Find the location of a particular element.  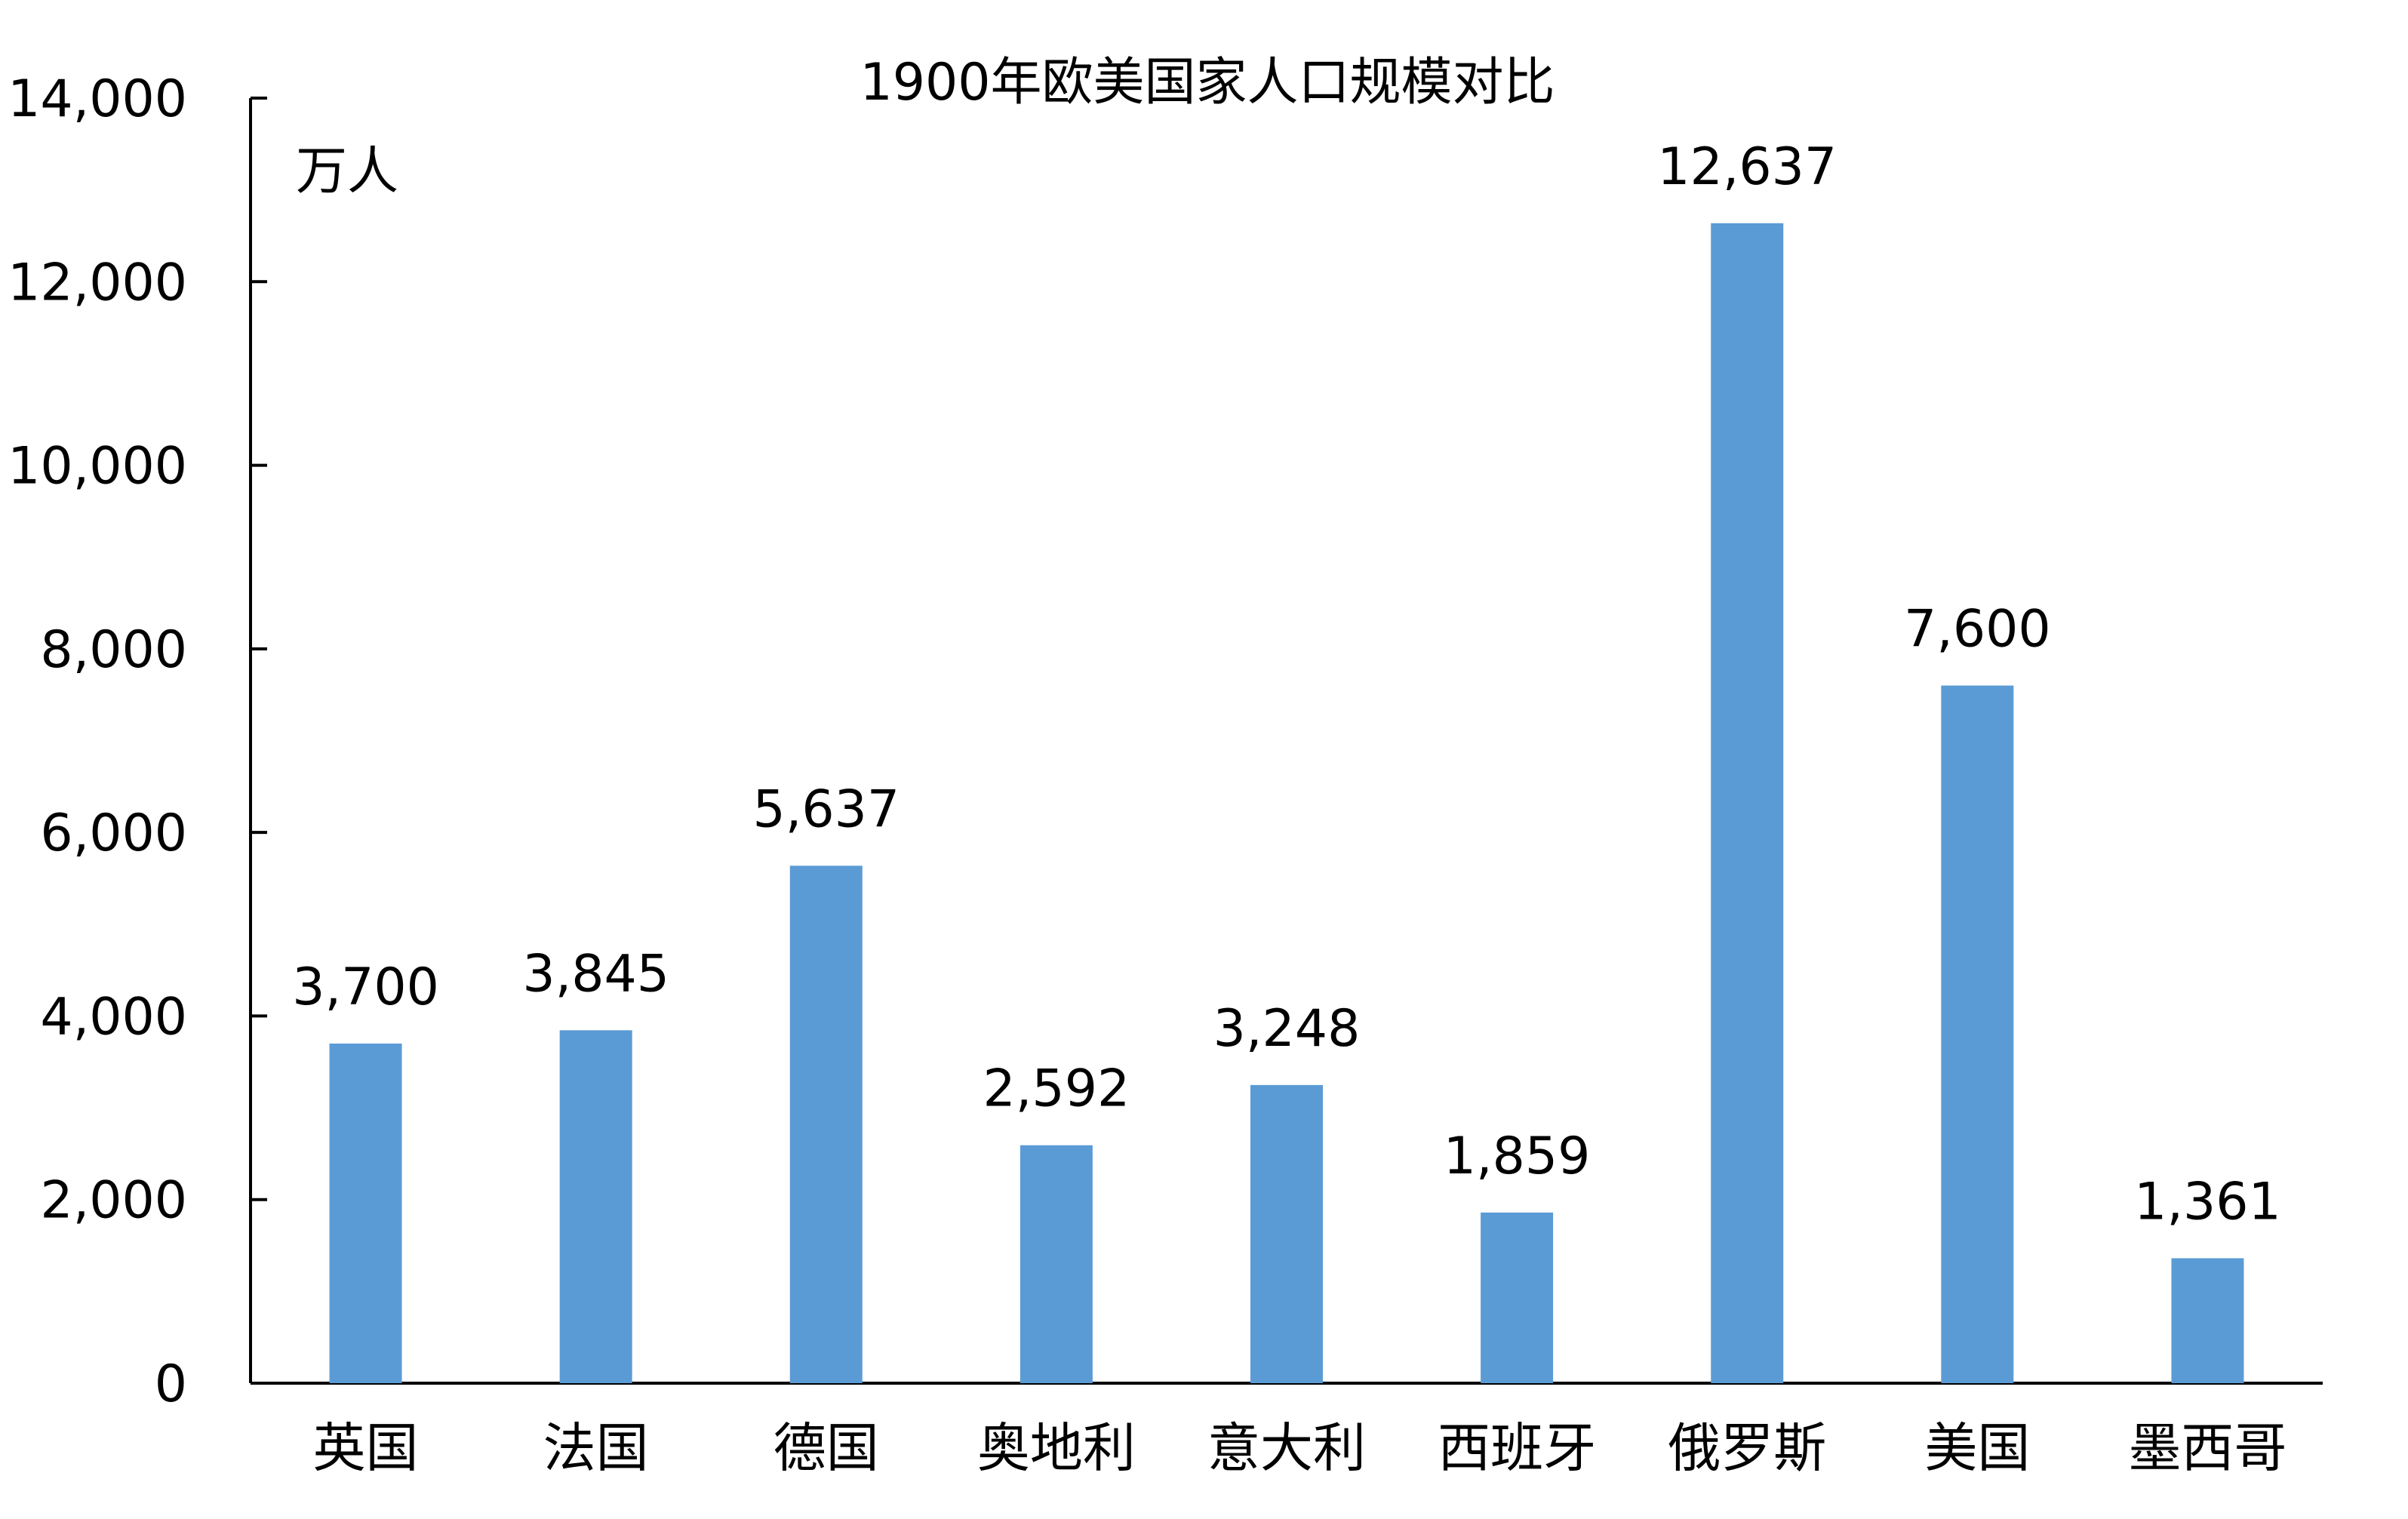

data-label-6: 12,637 is located at coordinates (1747, 167).